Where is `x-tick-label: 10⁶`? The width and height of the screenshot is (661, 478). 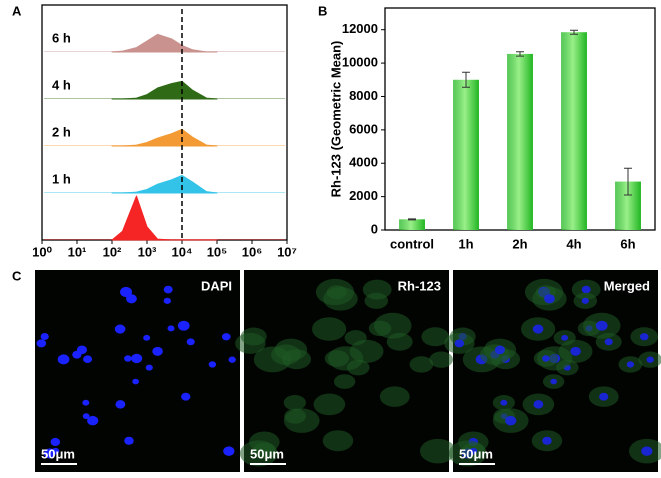 x-tick-label: 10⁶ is located at coordinates (252, 251).